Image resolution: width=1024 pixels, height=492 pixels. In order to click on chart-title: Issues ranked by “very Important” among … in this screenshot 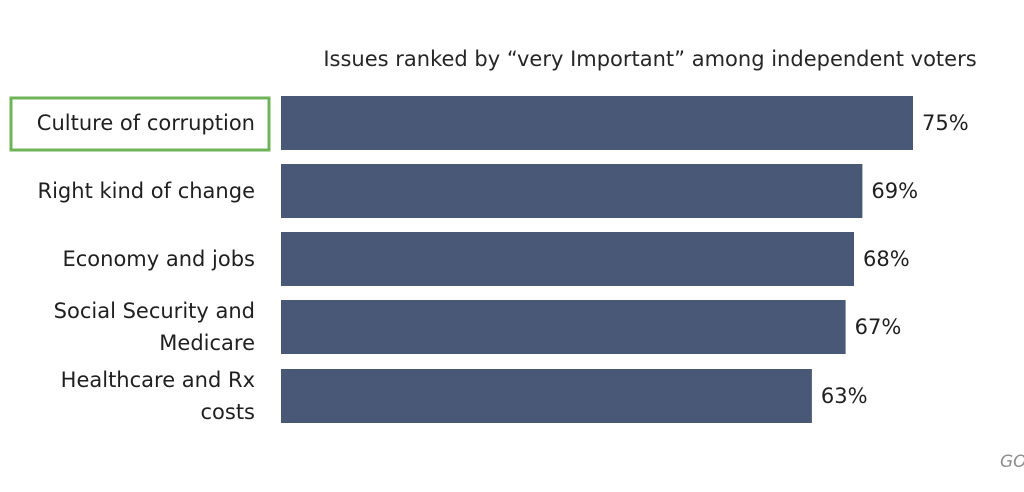, I will do `click(649, 59)`.